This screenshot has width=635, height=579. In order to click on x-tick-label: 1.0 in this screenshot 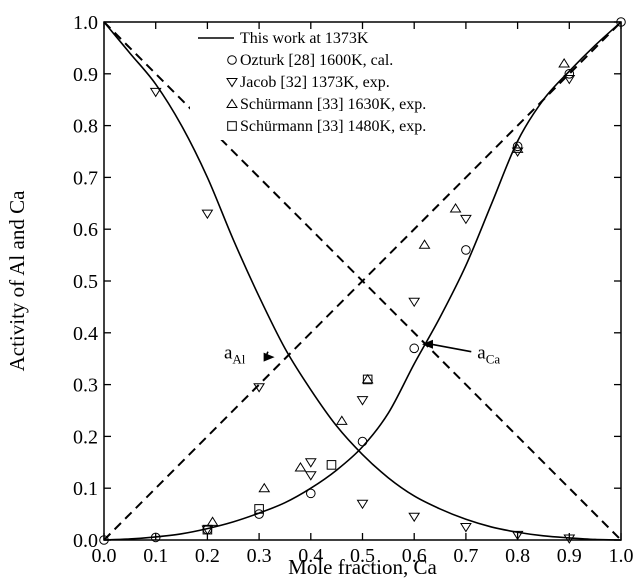, I will do `click(621, 556)`.